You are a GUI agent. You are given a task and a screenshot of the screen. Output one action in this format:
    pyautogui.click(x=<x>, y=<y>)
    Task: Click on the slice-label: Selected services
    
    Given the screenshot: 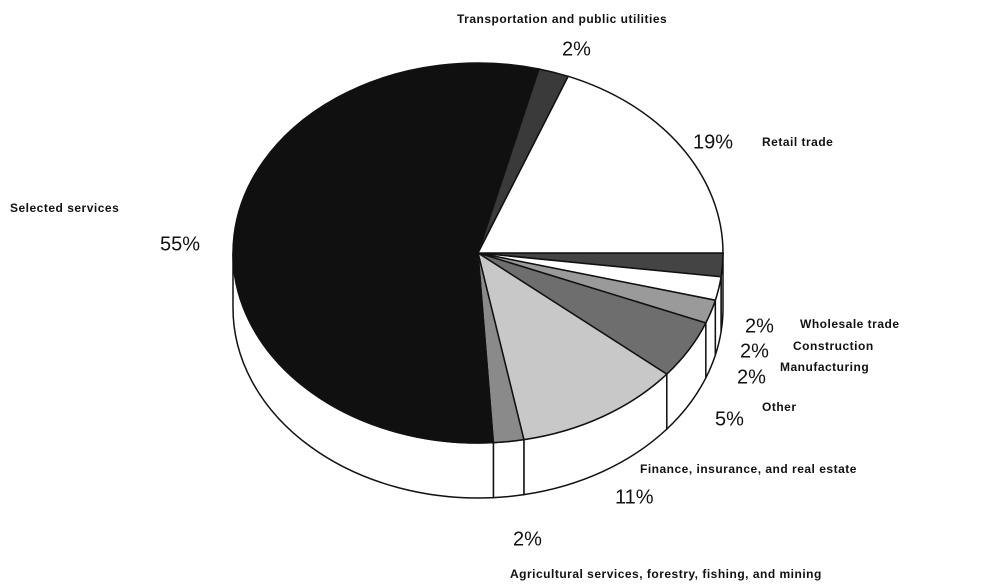 What is the action you would take?
    pyautogui.click(x=64, y=208)
    